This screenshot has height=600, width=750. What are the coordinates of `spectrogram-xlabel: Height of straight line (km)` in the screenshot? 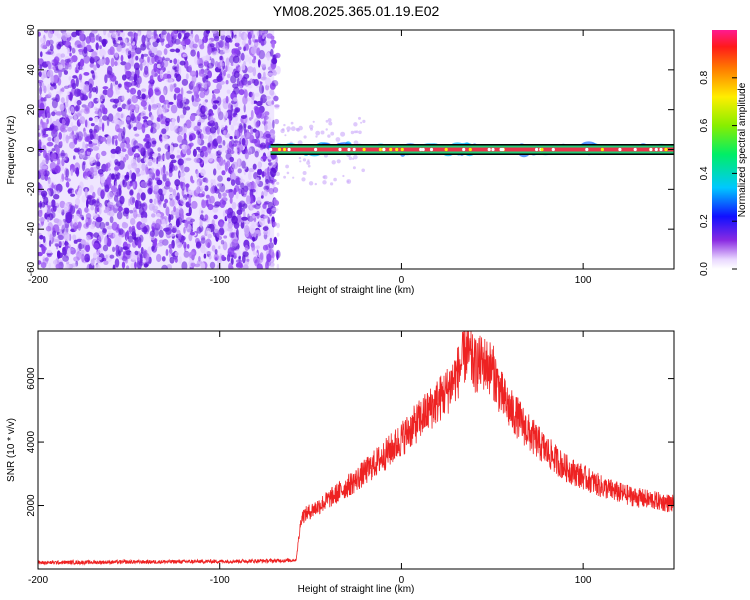 It's located at (356, 290).